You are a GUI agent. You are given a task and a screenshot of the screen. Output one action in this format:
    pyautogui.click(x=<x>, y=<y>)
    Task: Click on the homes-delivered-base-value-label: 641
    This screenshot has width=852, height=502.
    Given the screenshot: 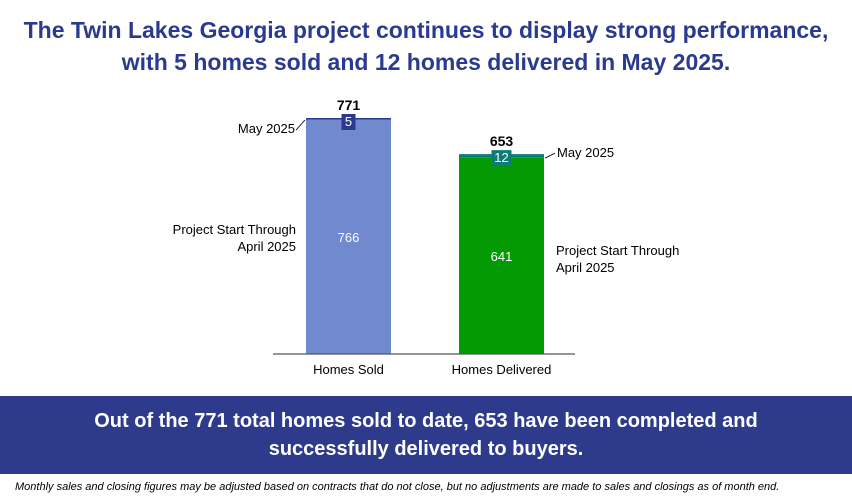 What is the action you would take?
    pyautogui.click(x=502, y=256)
    